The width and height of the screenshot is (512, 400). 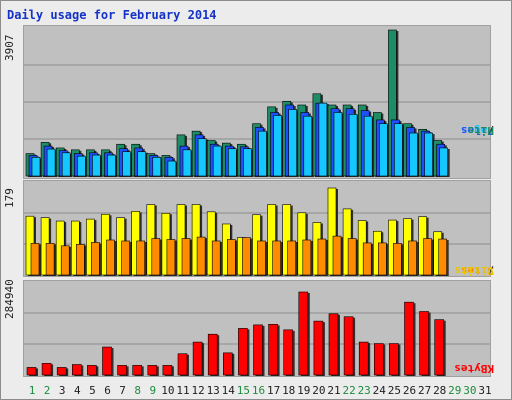 What do you see at coordinates (47, 390) in the screenshot?
I see `day-label: 2` at bounding box center [47, 390].